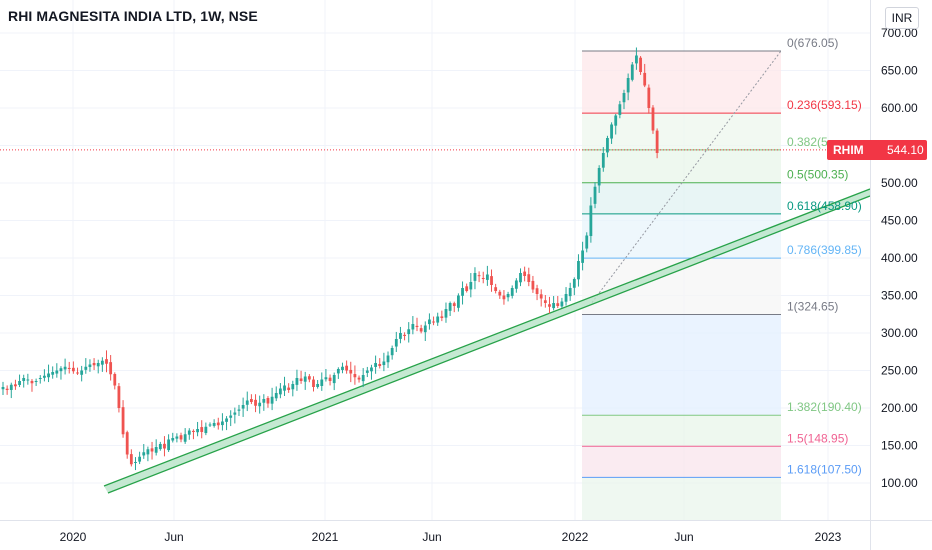 This screenshot has width=932, height=550. I want to click on last-price-tag: RHIM 544.10, so click(877, 150).